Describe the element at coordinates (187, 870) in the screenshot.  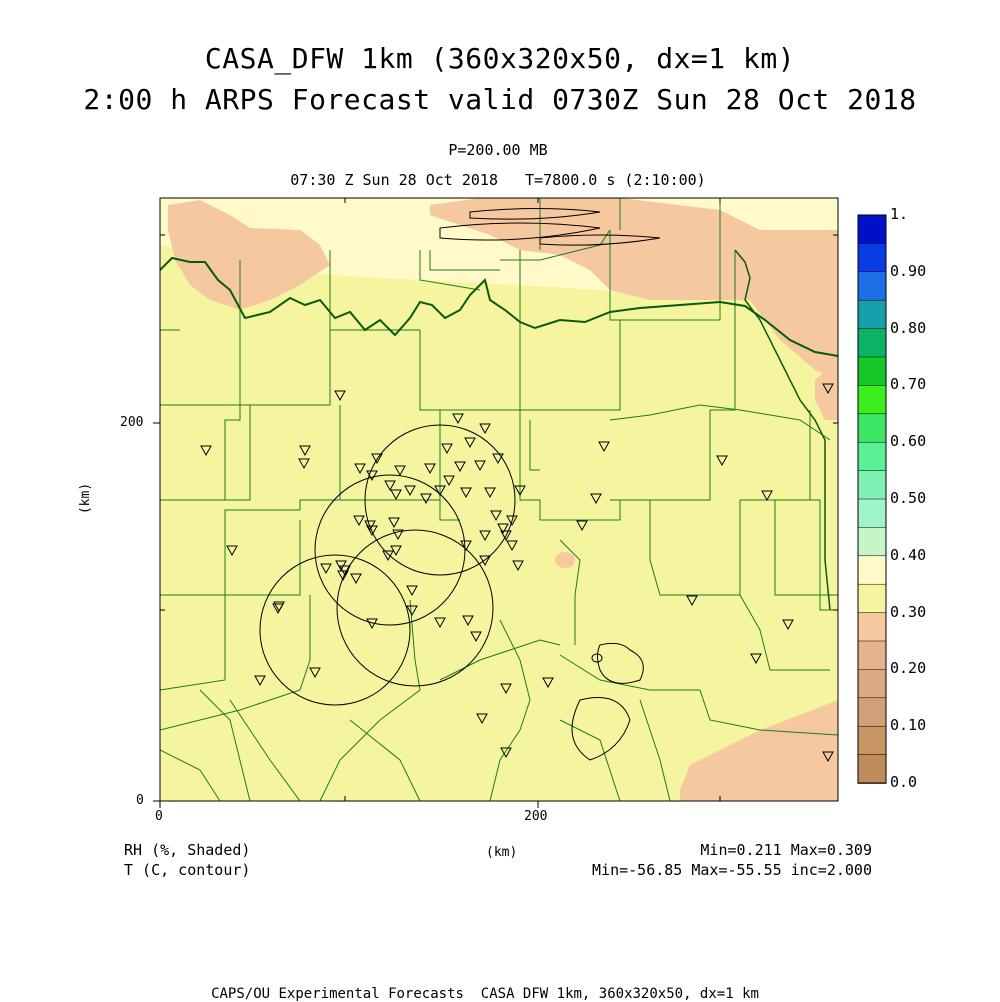
I see `t-legend-label: T (C, contour)` at that location.